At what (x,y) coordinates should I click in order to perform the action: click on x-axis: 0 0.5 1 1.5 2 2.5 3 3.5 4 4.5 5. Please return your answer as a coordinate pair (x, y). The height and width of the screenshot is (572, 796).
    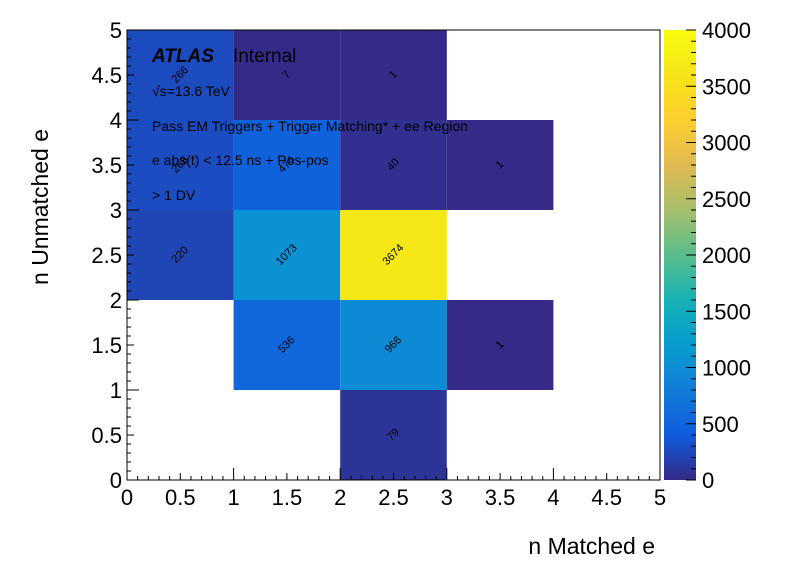
    Looking at the image, I should click on (393, 489).